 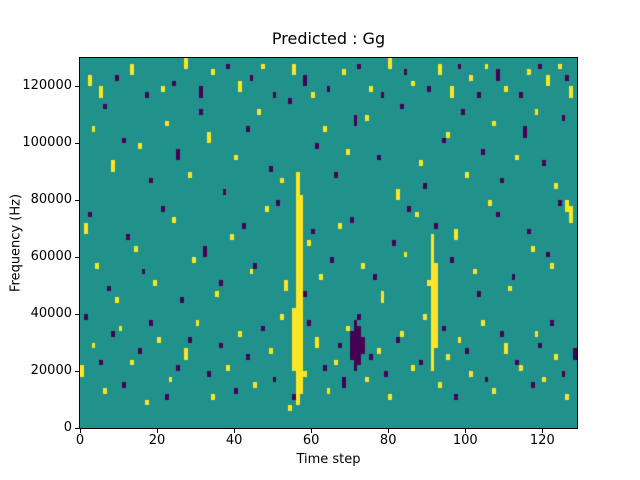 What do you see at coordinates (234, 440) in the screenshot?
I see `x-tick-label: 40` at bounding box center [234, 440].